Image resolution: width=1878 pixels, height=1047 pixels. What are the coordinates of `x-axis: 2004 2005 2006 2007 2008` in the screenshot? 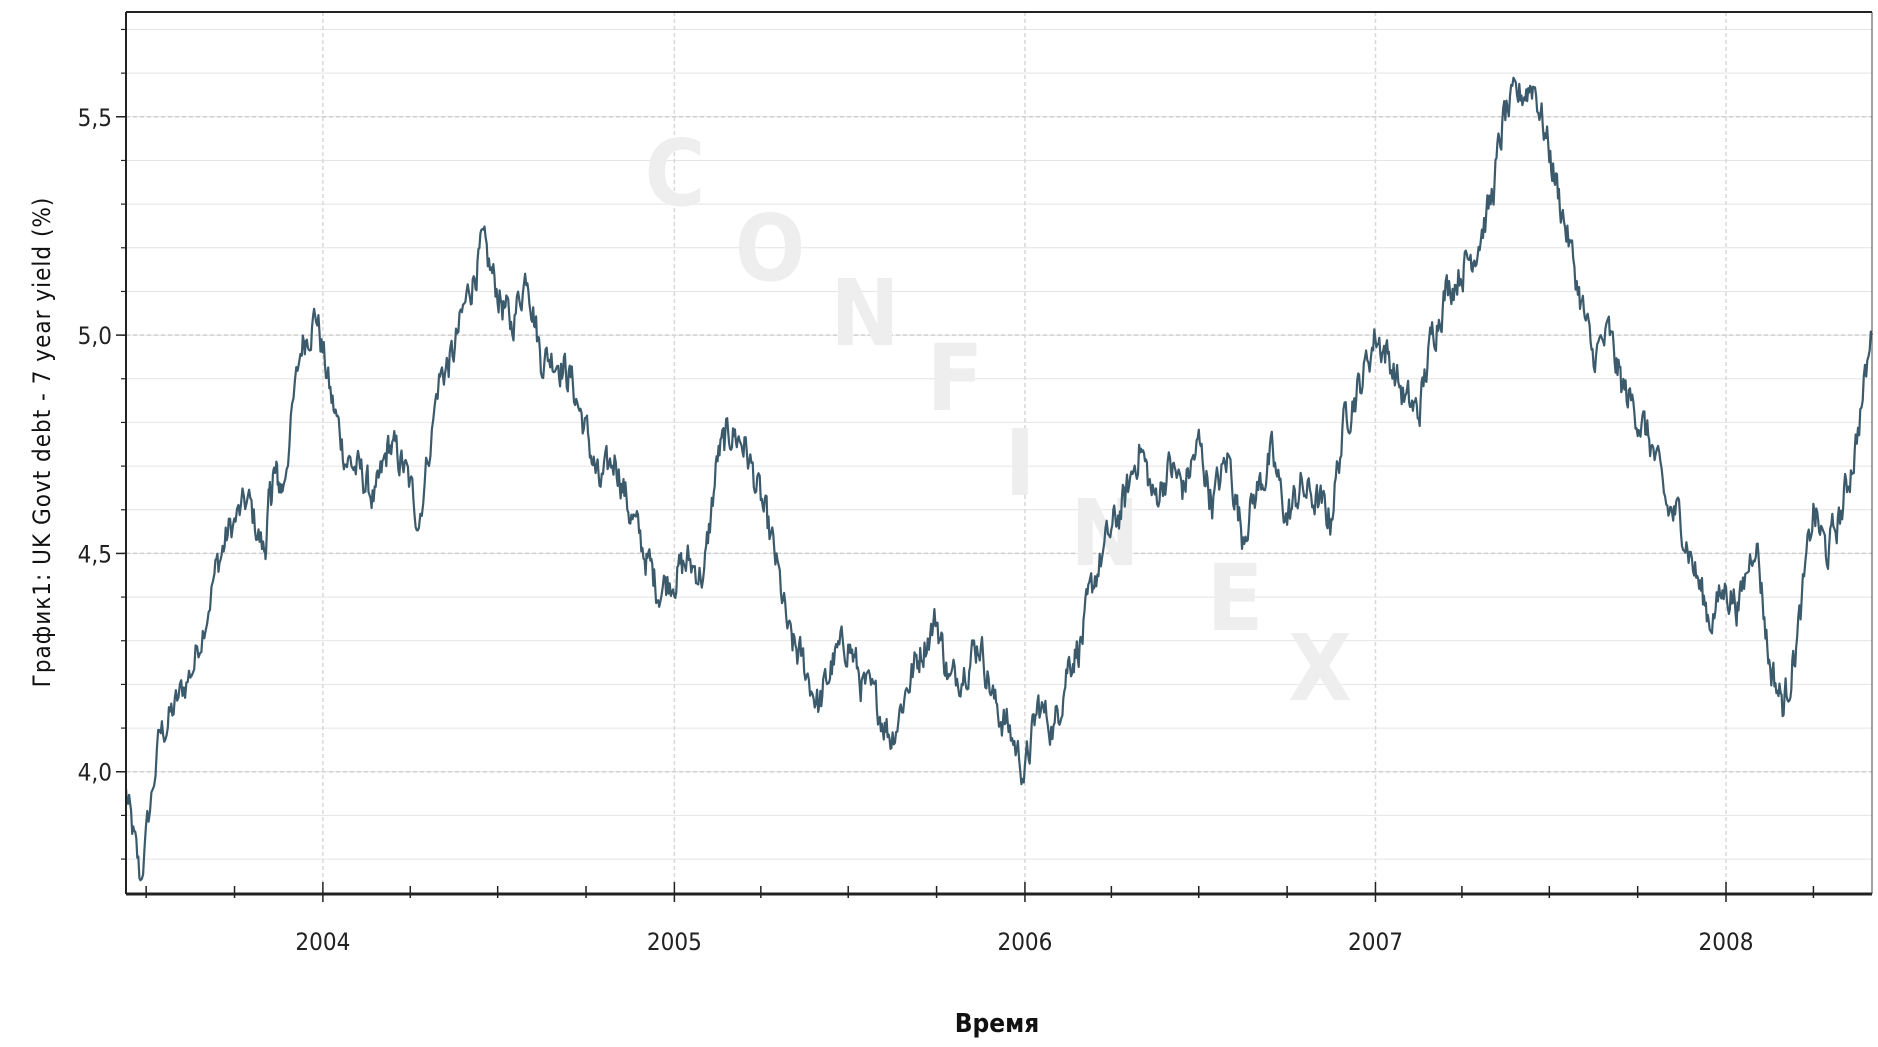 It's located at (980, 919).